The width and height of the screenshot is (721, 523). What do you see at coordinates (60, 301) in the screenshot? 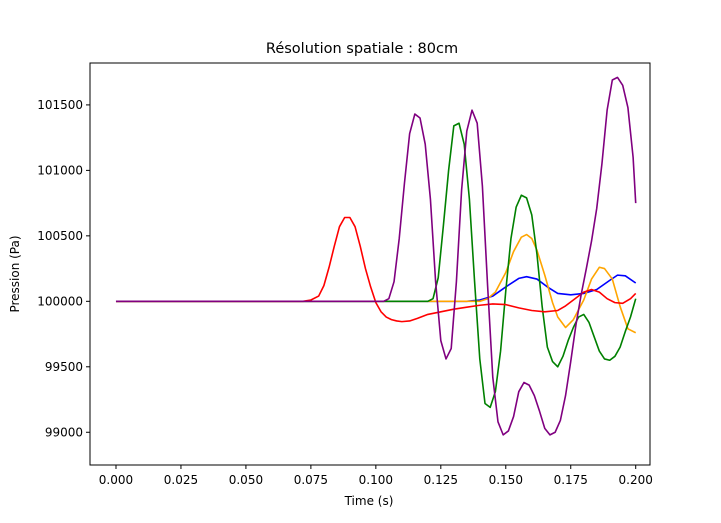
I see `y-tick-label: 100000` at bounding box center [60, 301].